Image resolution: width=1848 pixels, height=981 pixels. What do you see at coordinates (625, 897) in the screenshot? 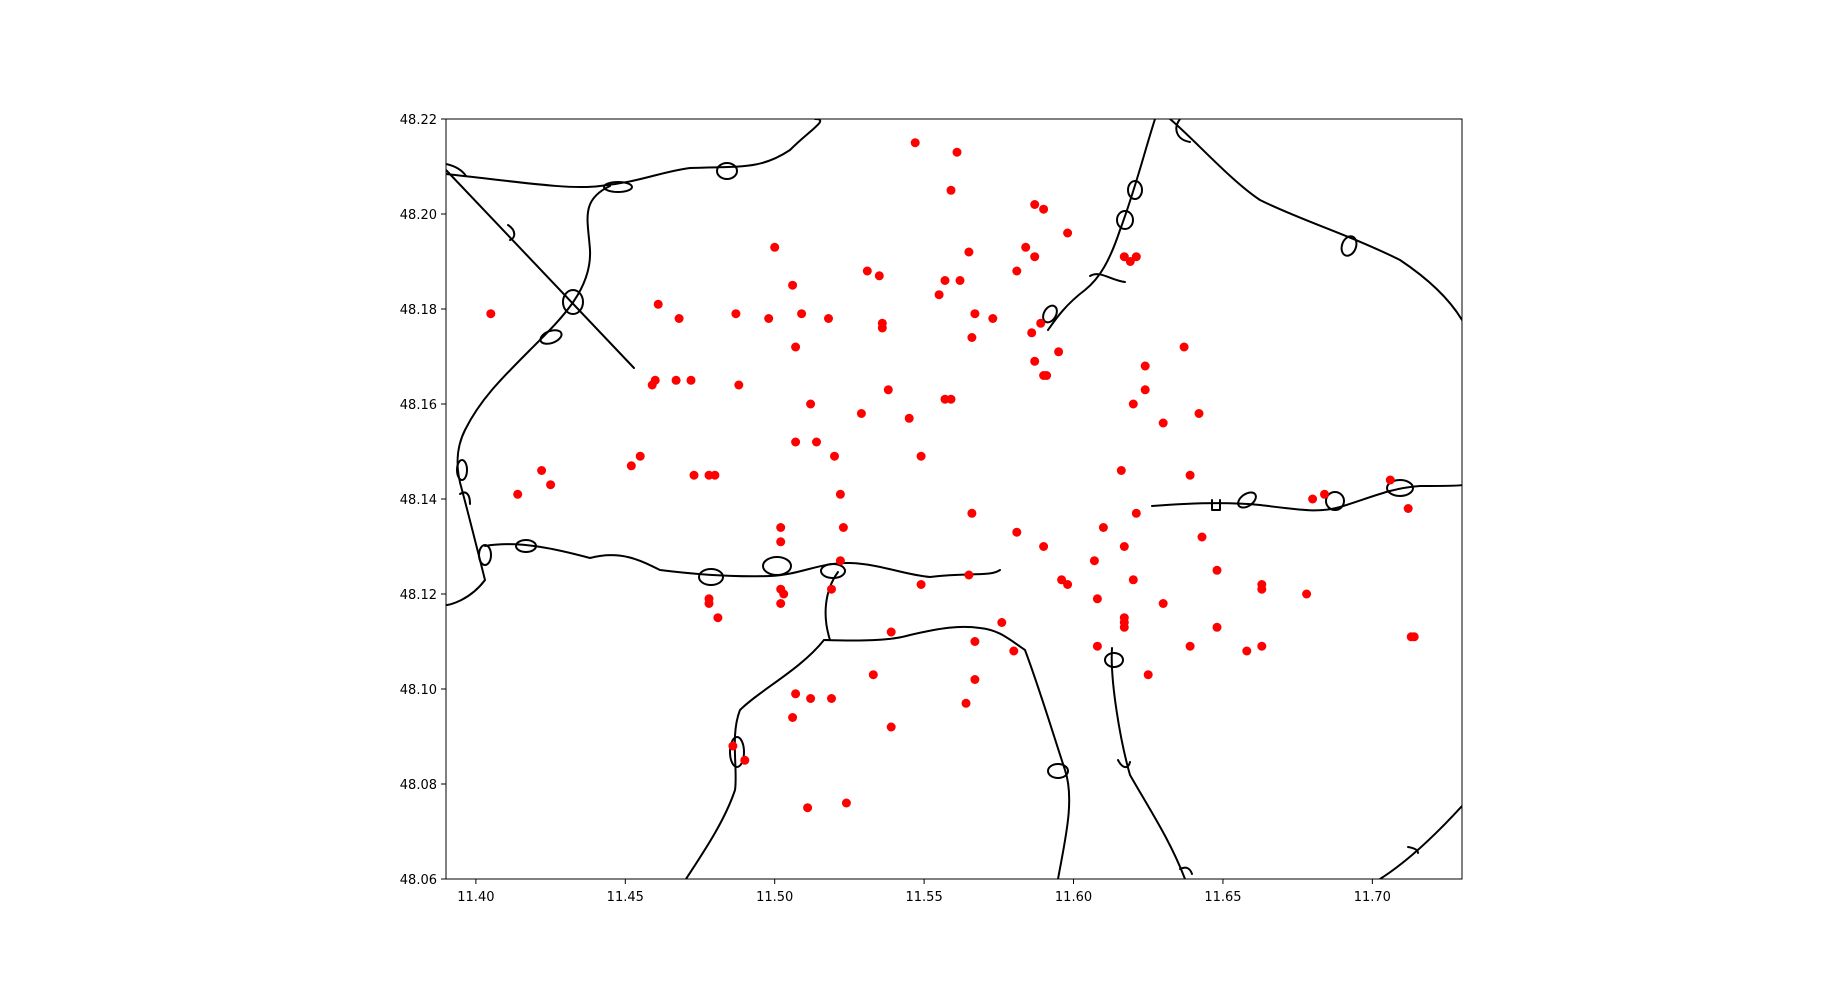
I see `x-tick-label-1: 11.45` at bounding box center [625, 897].